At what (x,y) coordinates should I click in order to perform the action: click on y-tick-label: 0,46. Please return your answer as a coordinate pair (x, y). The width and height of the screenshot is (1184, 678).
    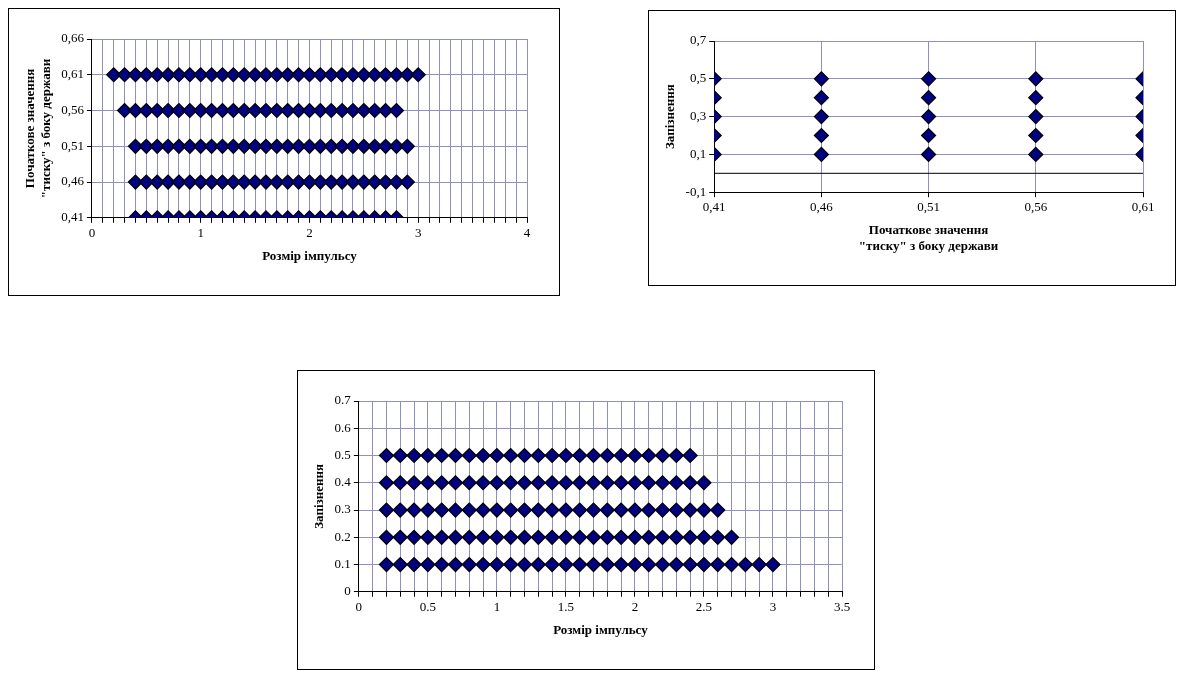
    Looking at the image, I should click on (73, 181).